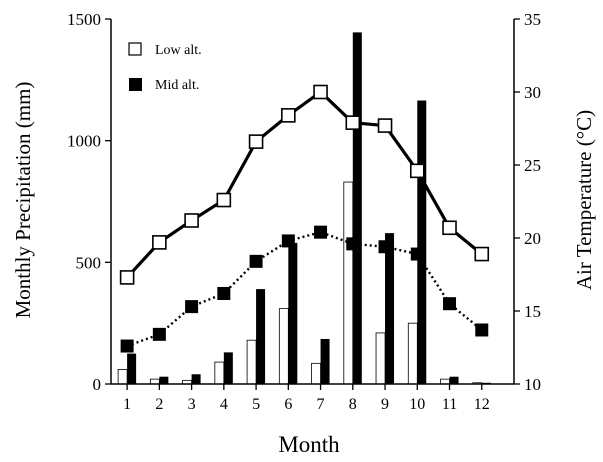 The width and height of the screenshot is (603, 462). What do you see at coordinates (84, 141) in the screenshot?
I see `left-y-tick-label: 1000` at bounding box center [84, 141].